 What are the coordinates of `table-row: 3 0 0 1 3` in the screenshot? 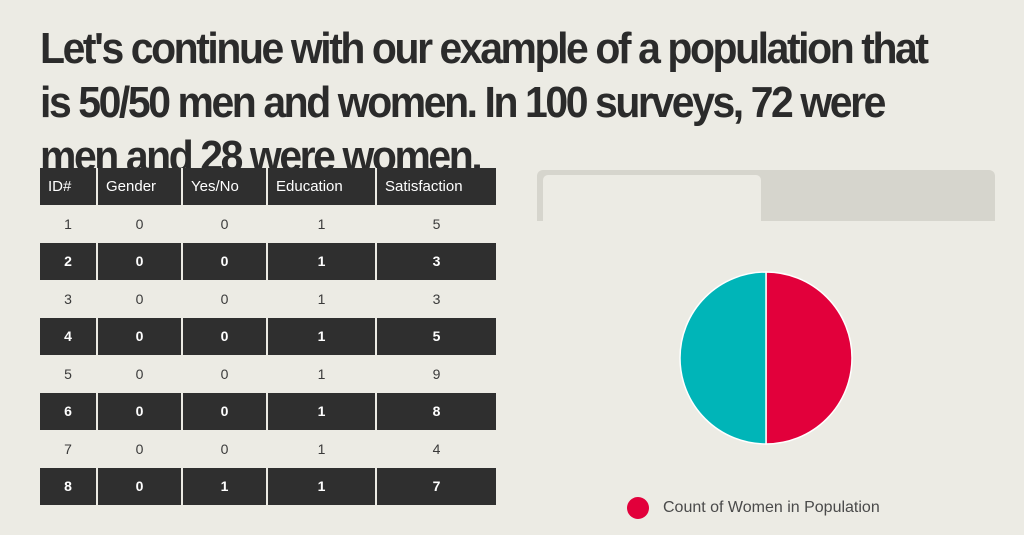 It's located at (268, 299).